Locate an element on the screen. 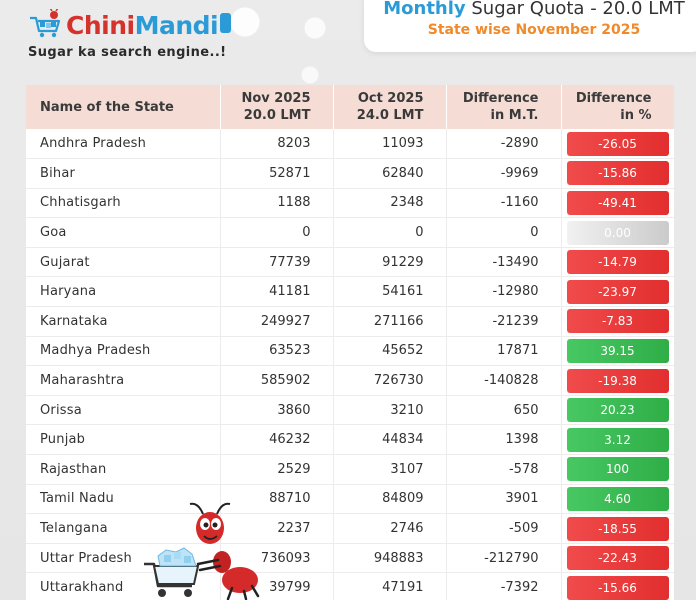 The width and height of the screenshot is (696, 600). cell-diff-pct: -18.55 is located at coordinates (617, 528).